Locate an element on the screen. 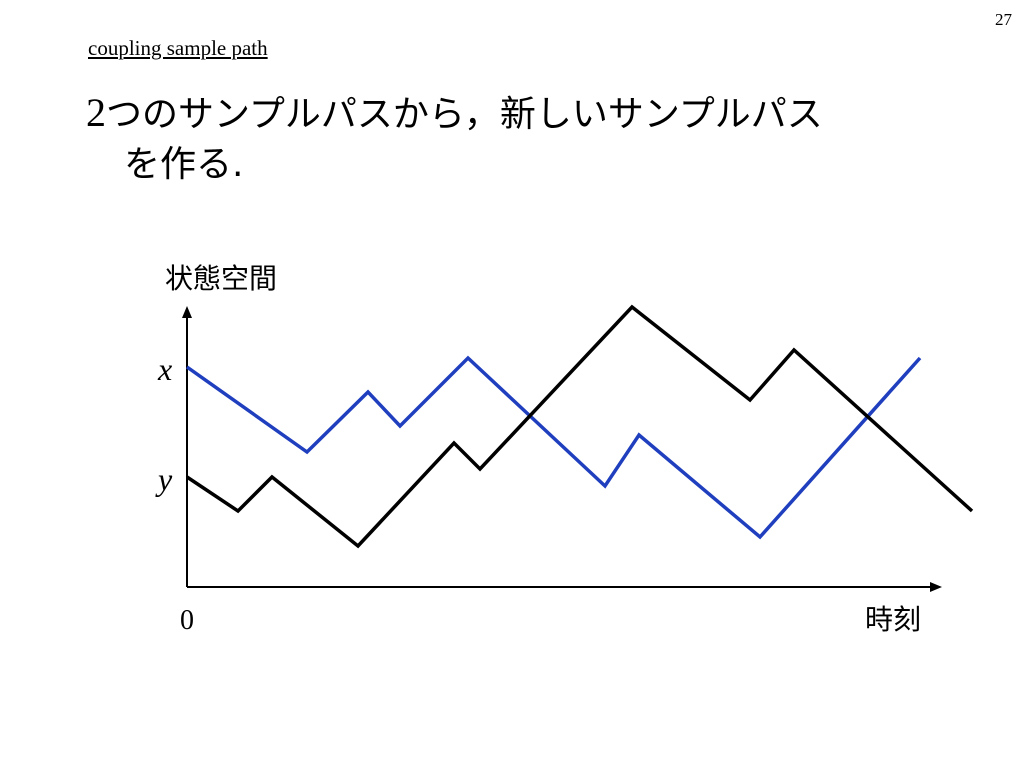 This screenshot has width=1024, height=768. slide-heading: 2つのサンプルパスから，新しいサンプルパス を作る. is located at coordinates (536, 139).